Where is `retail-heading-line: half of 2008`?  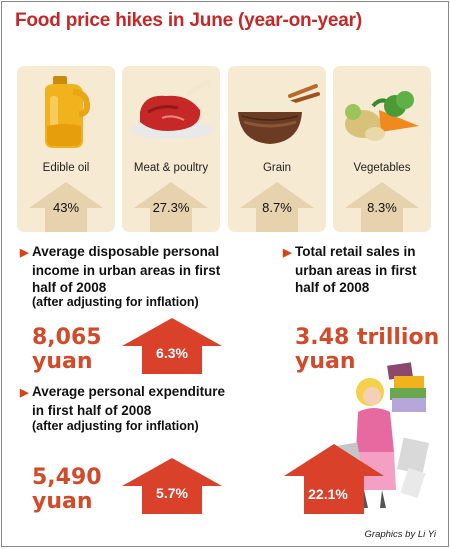 retail-heading-line: half of 2008 is located at coordinates (332, 287).